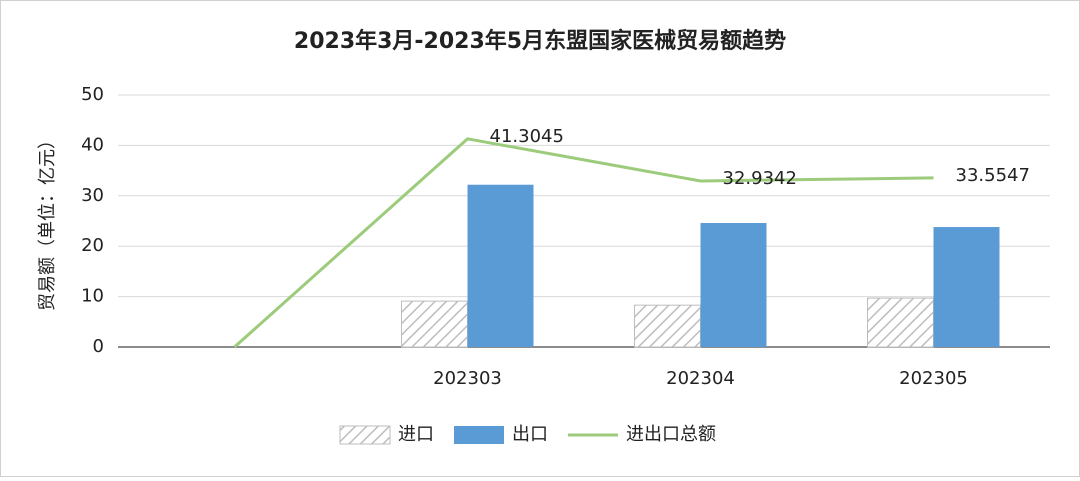 The width and height of the screenshot is (1080, 481). I want to click on data-label: 41.3045, so click(527, 136).